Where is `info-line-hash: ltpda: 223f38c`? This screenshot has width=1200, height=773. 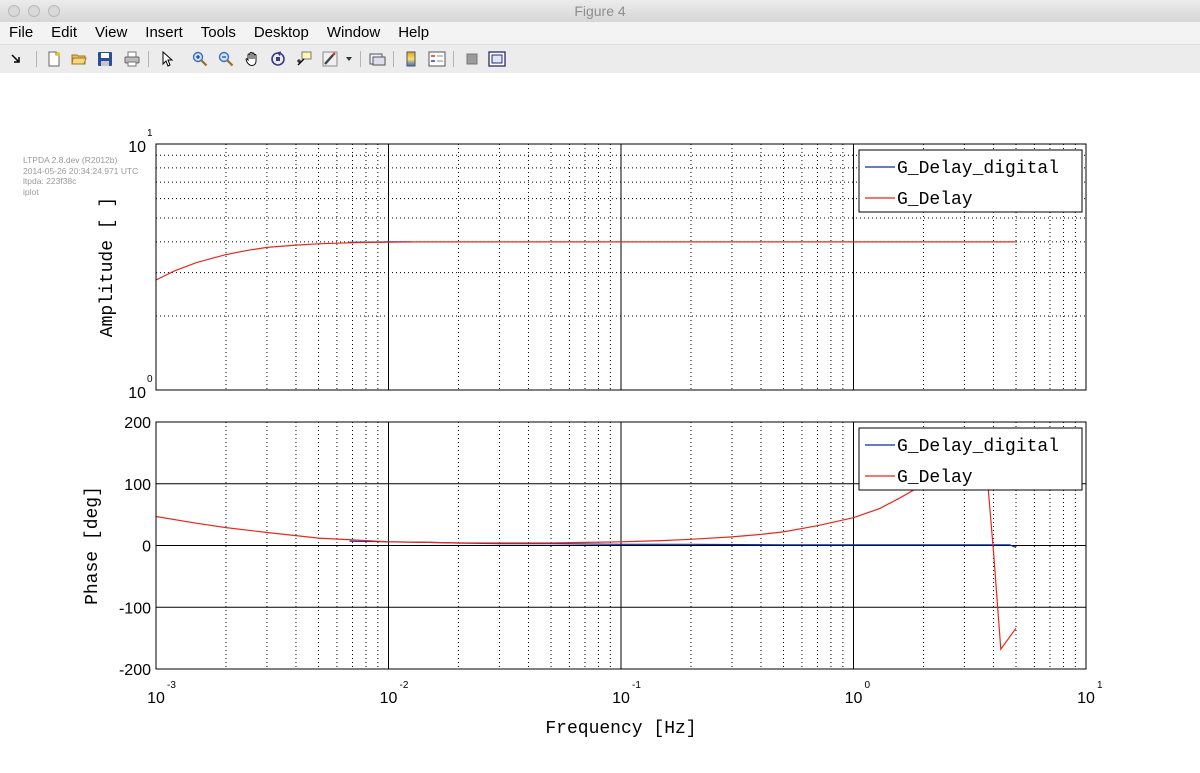
info-line-hash: ltpda: 223f38c is located at coordinates (50, 181).